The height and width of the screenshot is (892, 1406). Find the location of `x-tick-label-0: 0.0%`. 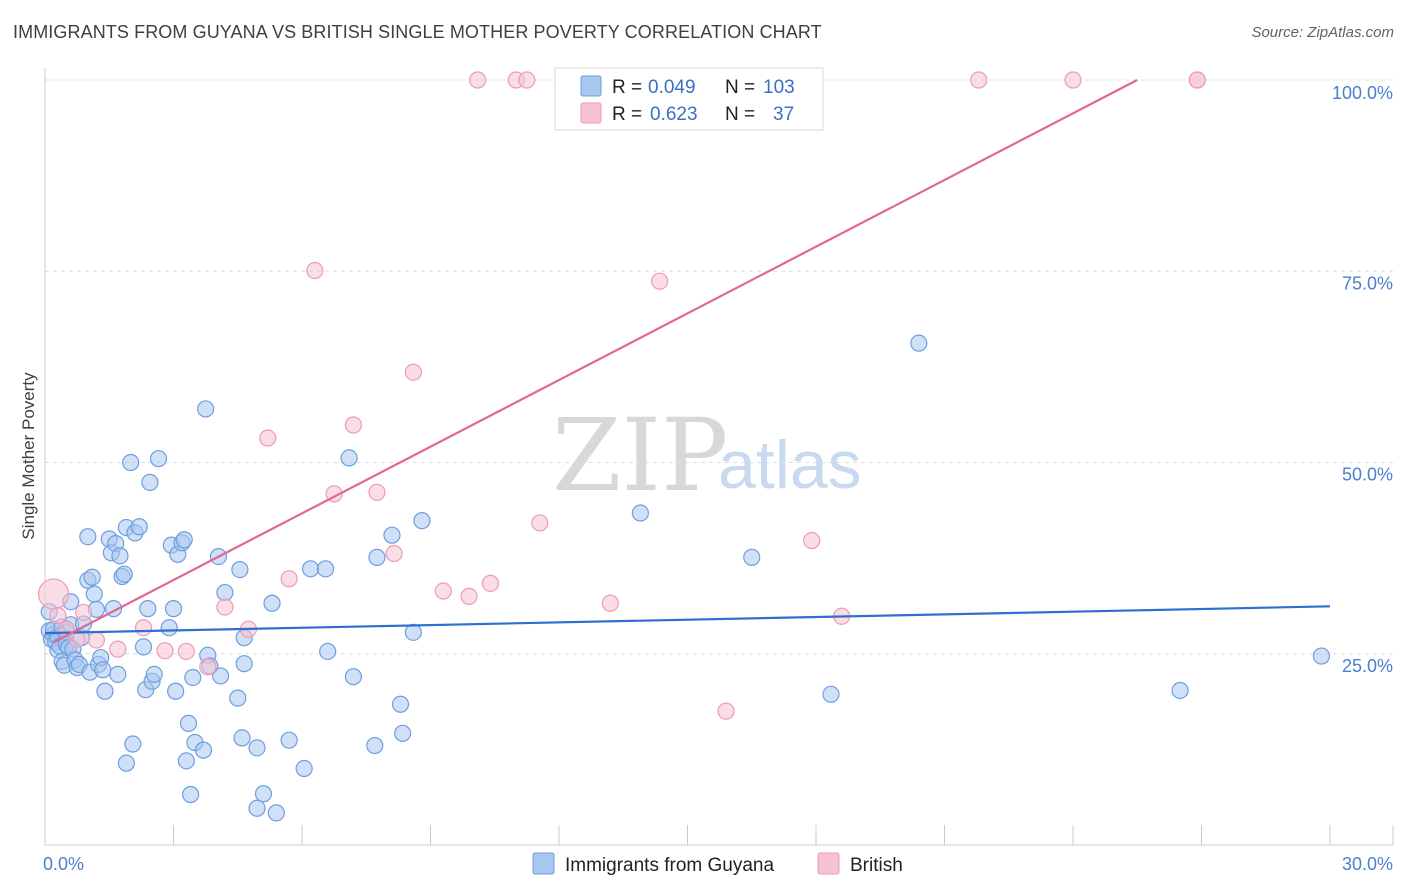

x-tick-label-0: 0.0% is located at coordinates (63, 864).